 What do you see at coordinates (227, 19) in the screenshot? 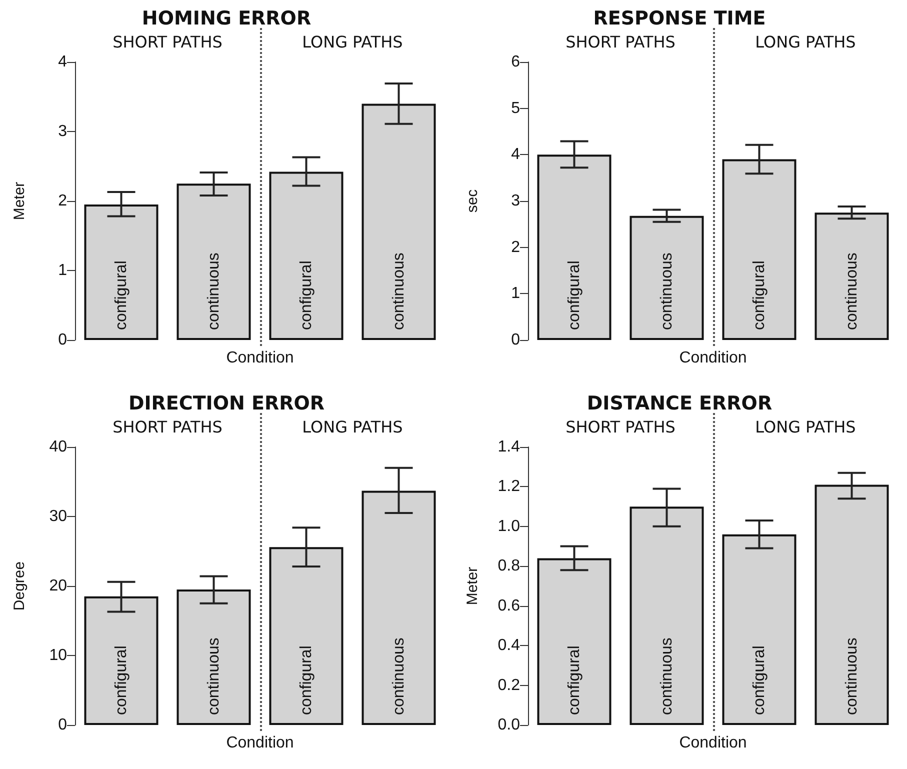
I see `chart-title: HOMING ERROR` at bounding box center [227, 19].